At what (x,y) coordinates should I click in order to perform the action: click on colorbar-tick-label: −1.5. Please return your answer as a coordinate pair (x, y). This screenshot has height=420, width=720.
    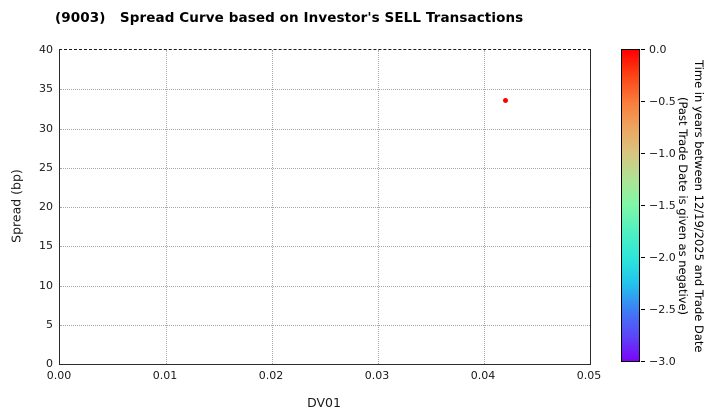
    Looking at the image, I should click on (662, 205).